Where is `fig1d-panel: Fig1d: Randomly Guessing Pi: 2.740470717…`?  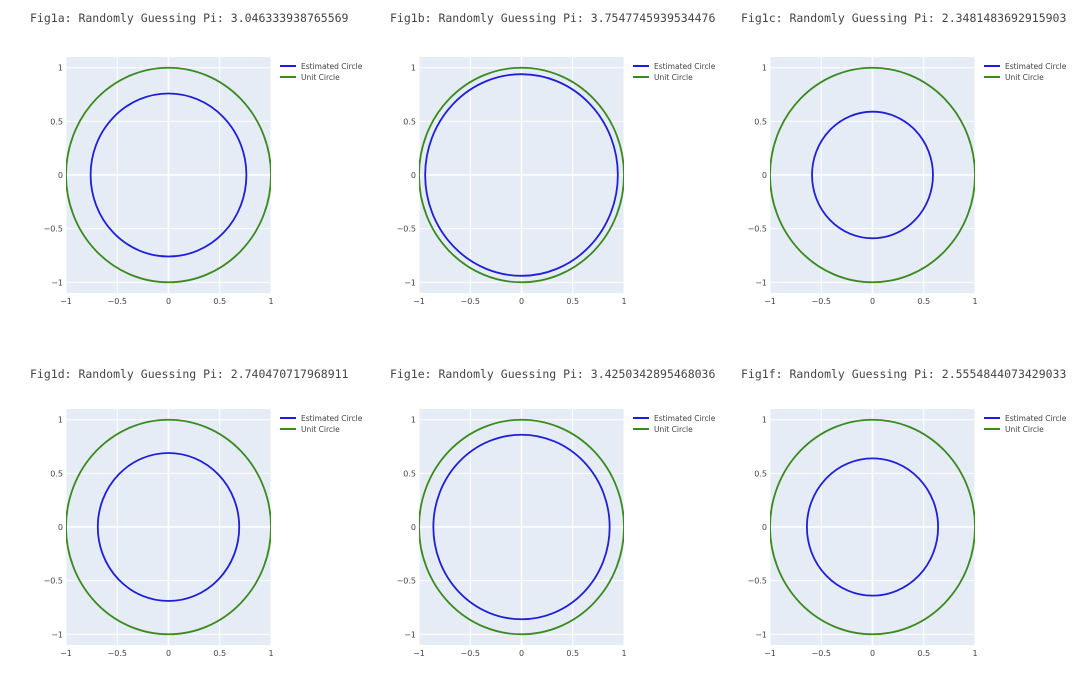
fig1d-panel: Fig1d: Randomly Guessing Pi: 2.740470717… is located at coordinates (196, 512).